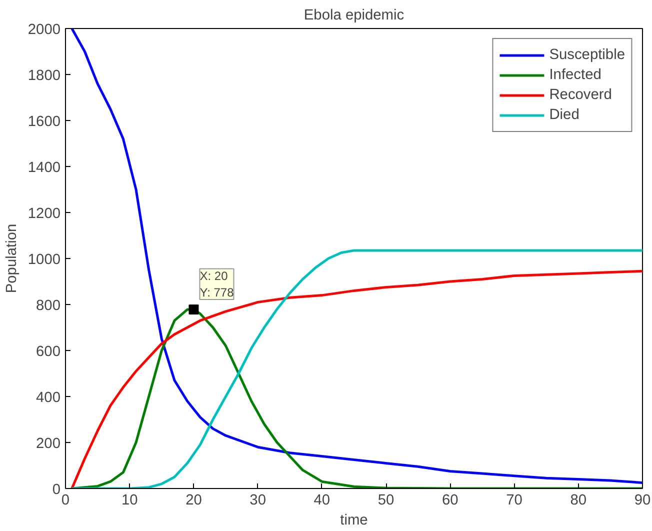  Describe the element at coordinates (578, 500) in the screenshot. I see `x-tick-label: 80` at that location.